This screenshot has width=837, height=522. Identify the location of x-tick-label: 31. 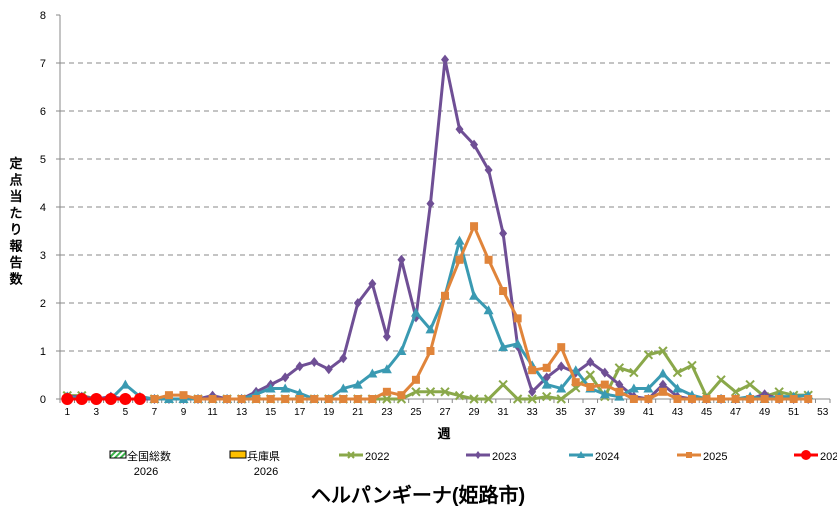
(504, 412).